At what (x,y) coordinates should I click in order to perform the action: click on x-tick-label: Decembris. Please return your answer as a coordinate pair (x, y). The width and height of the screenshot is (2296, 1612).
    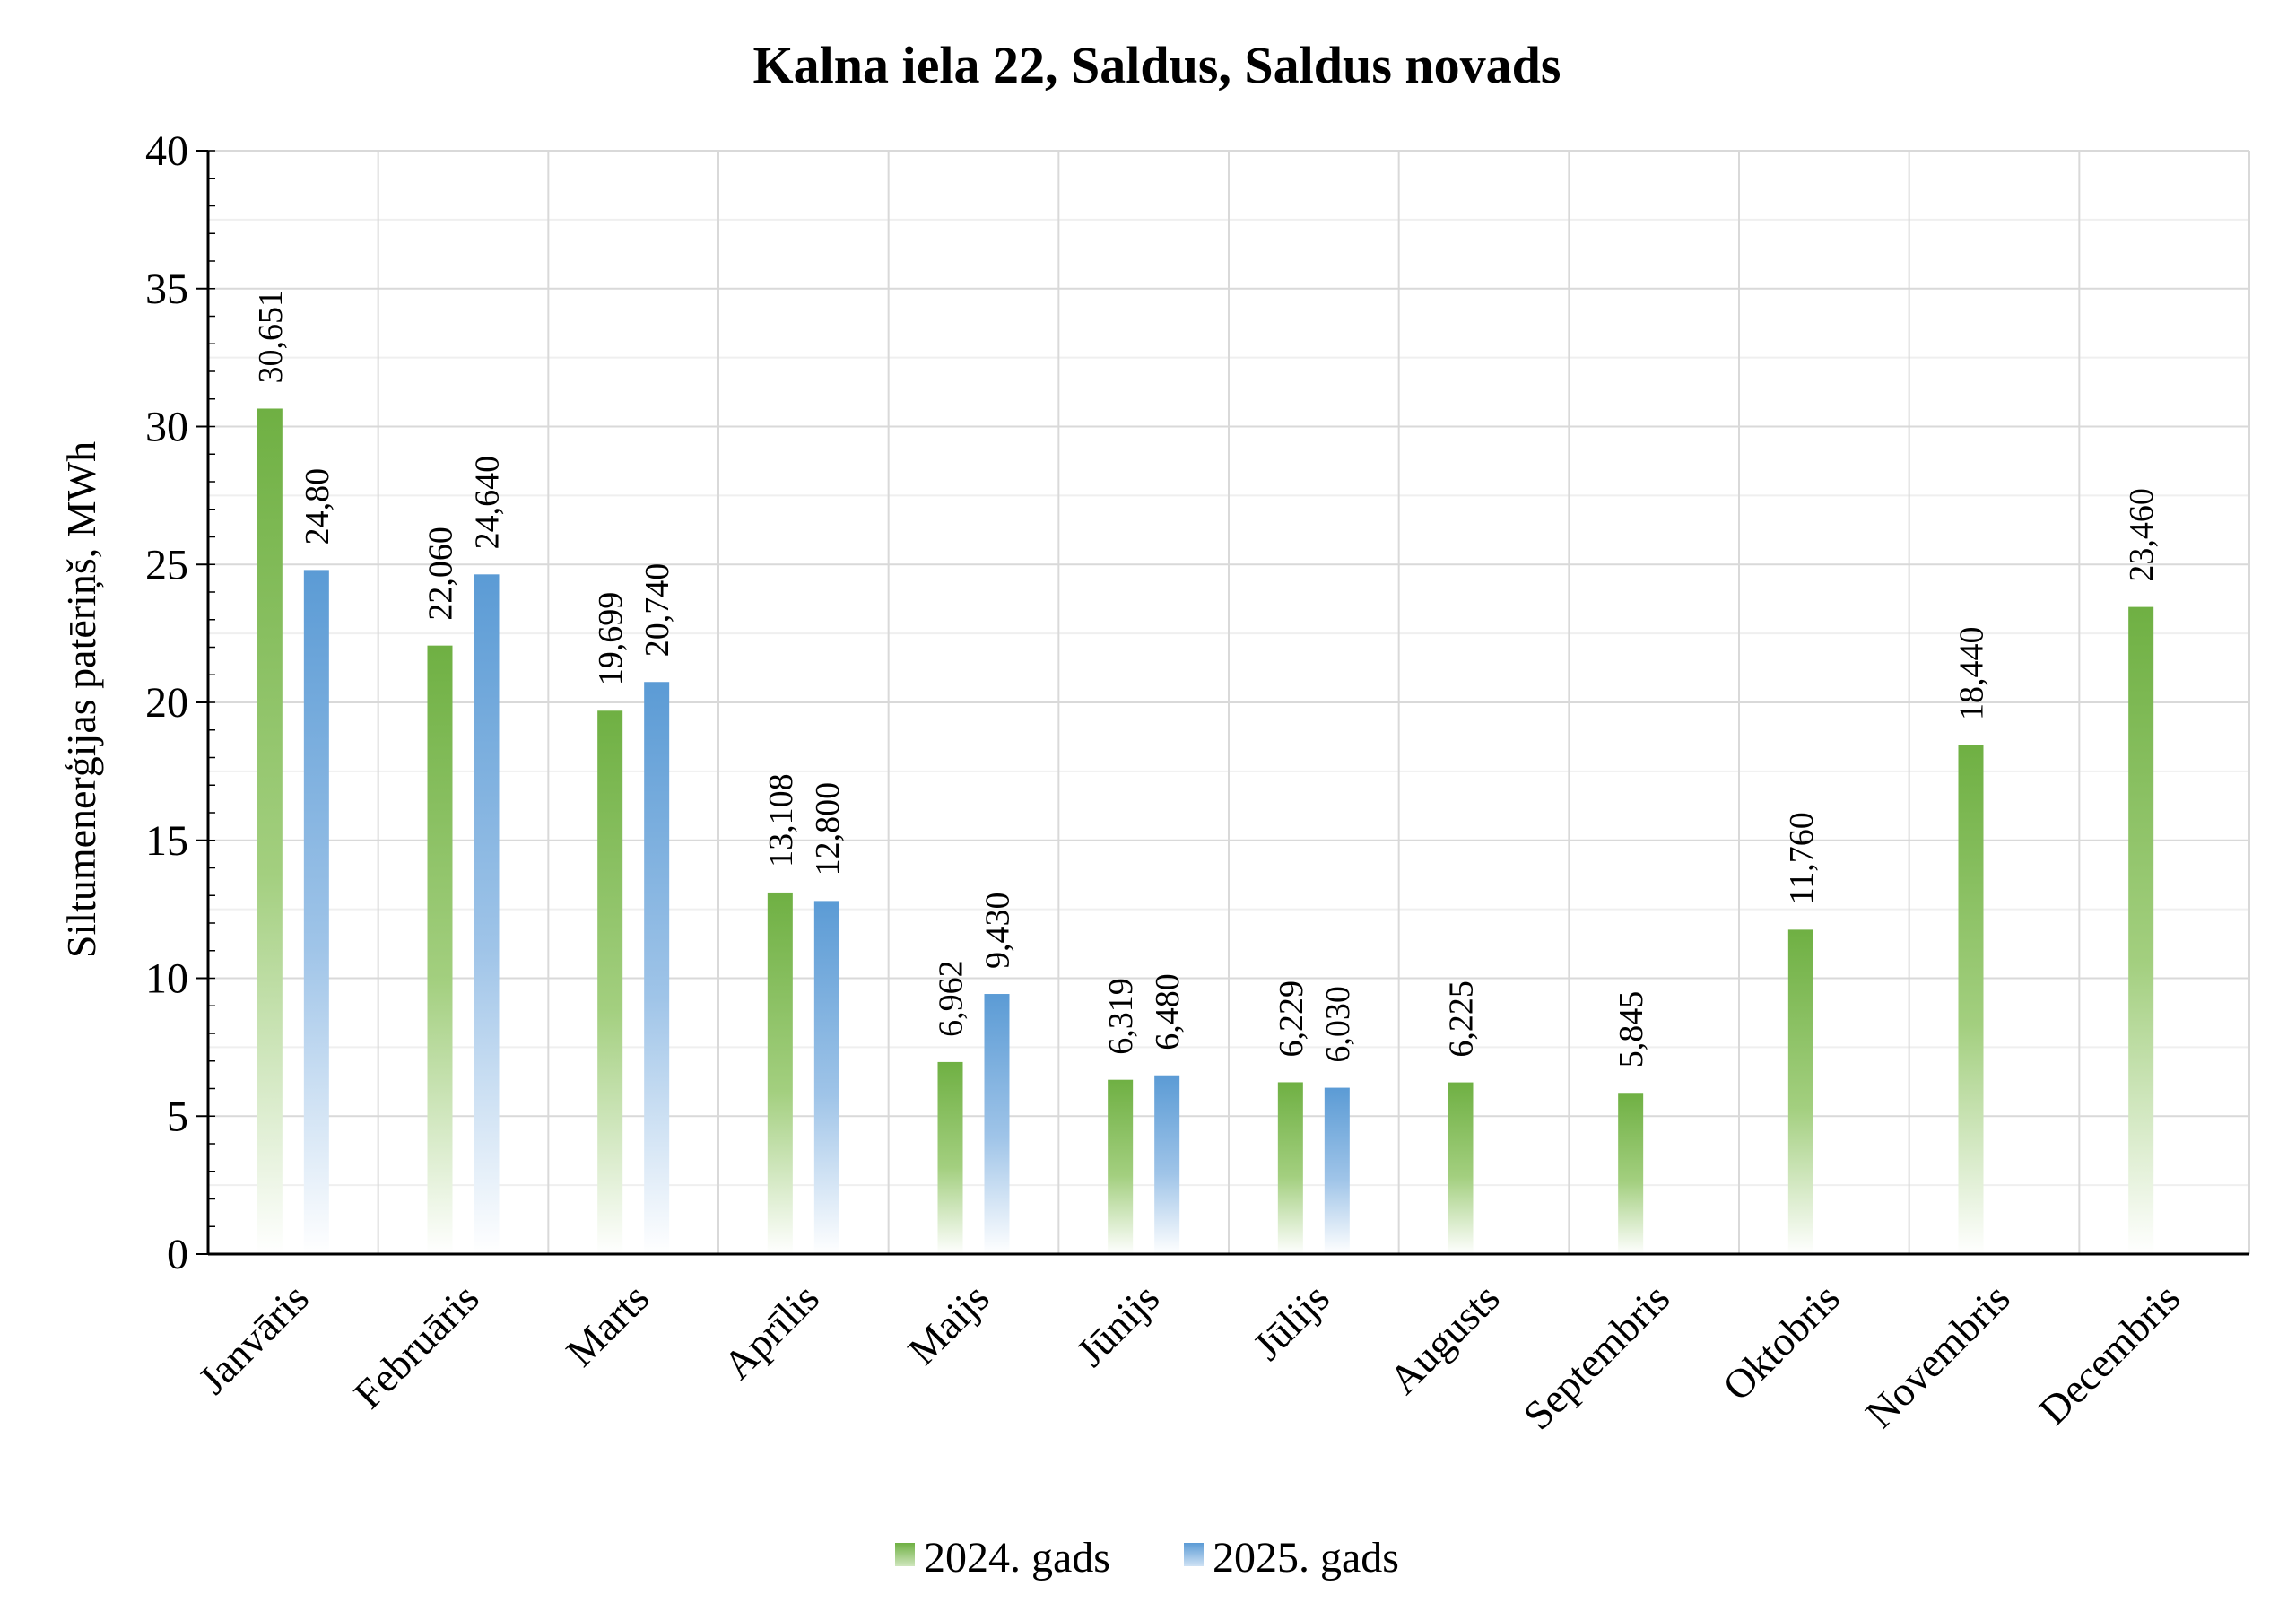
    Looking at the image, I should click on (2109, 1354).